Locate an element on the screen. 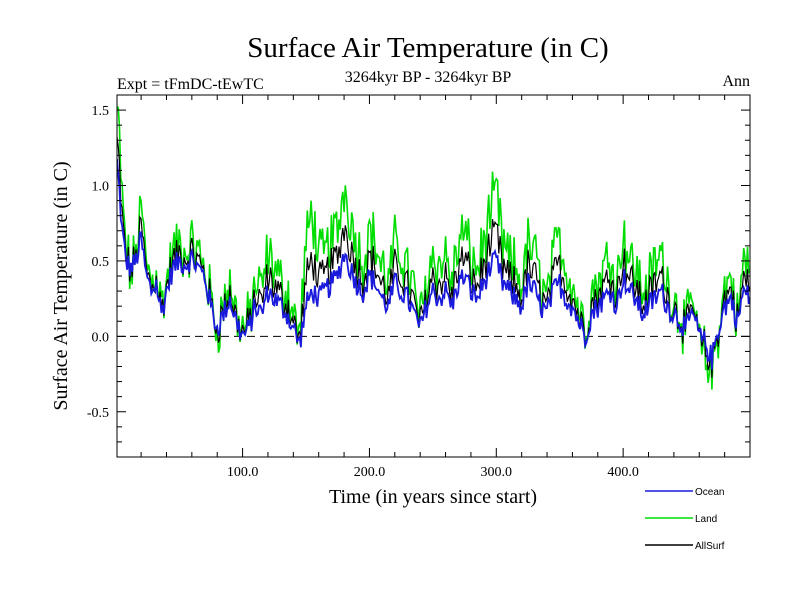 The width and height of the screenshot is (800, 600). chart-title: Surface Air Temperature (in C) is located at coordinates (427, 48).